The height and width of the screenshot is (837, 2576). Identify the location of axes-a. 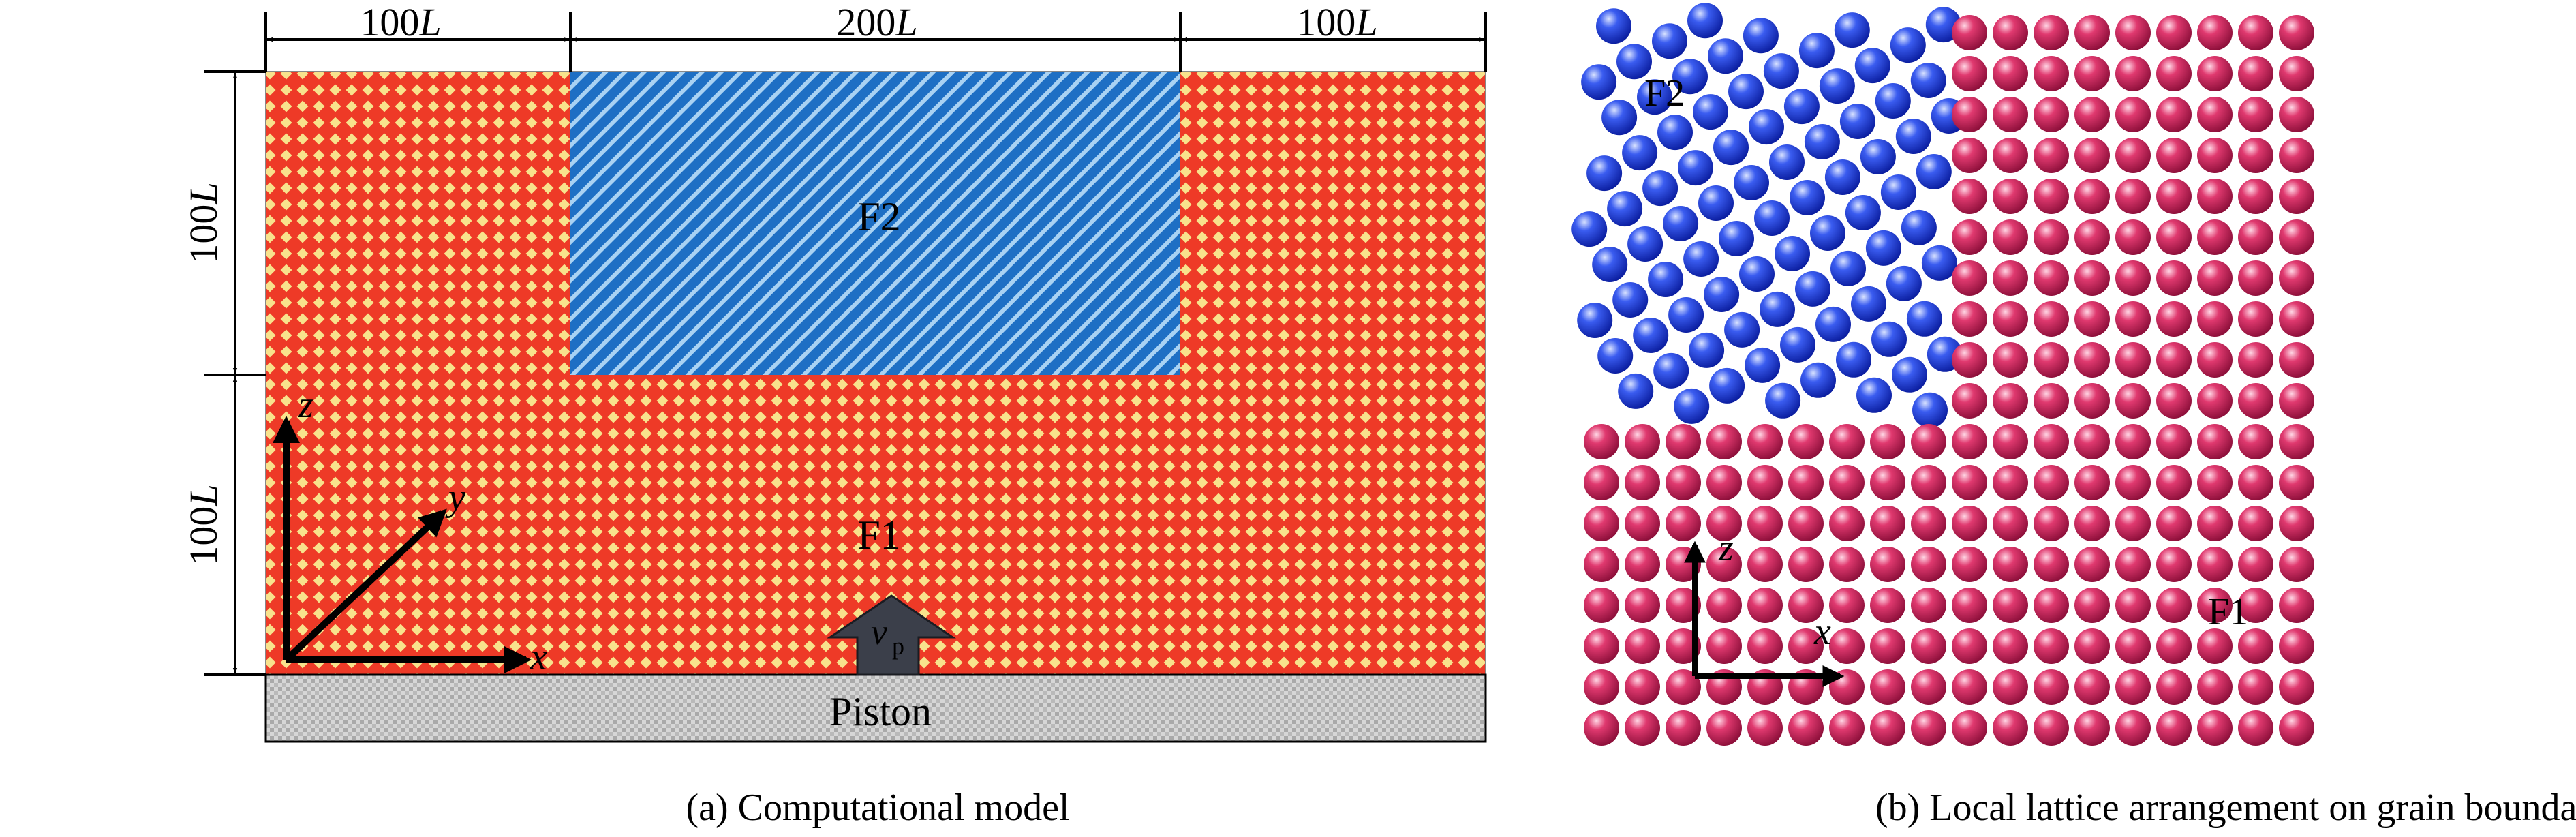
(402, 544).